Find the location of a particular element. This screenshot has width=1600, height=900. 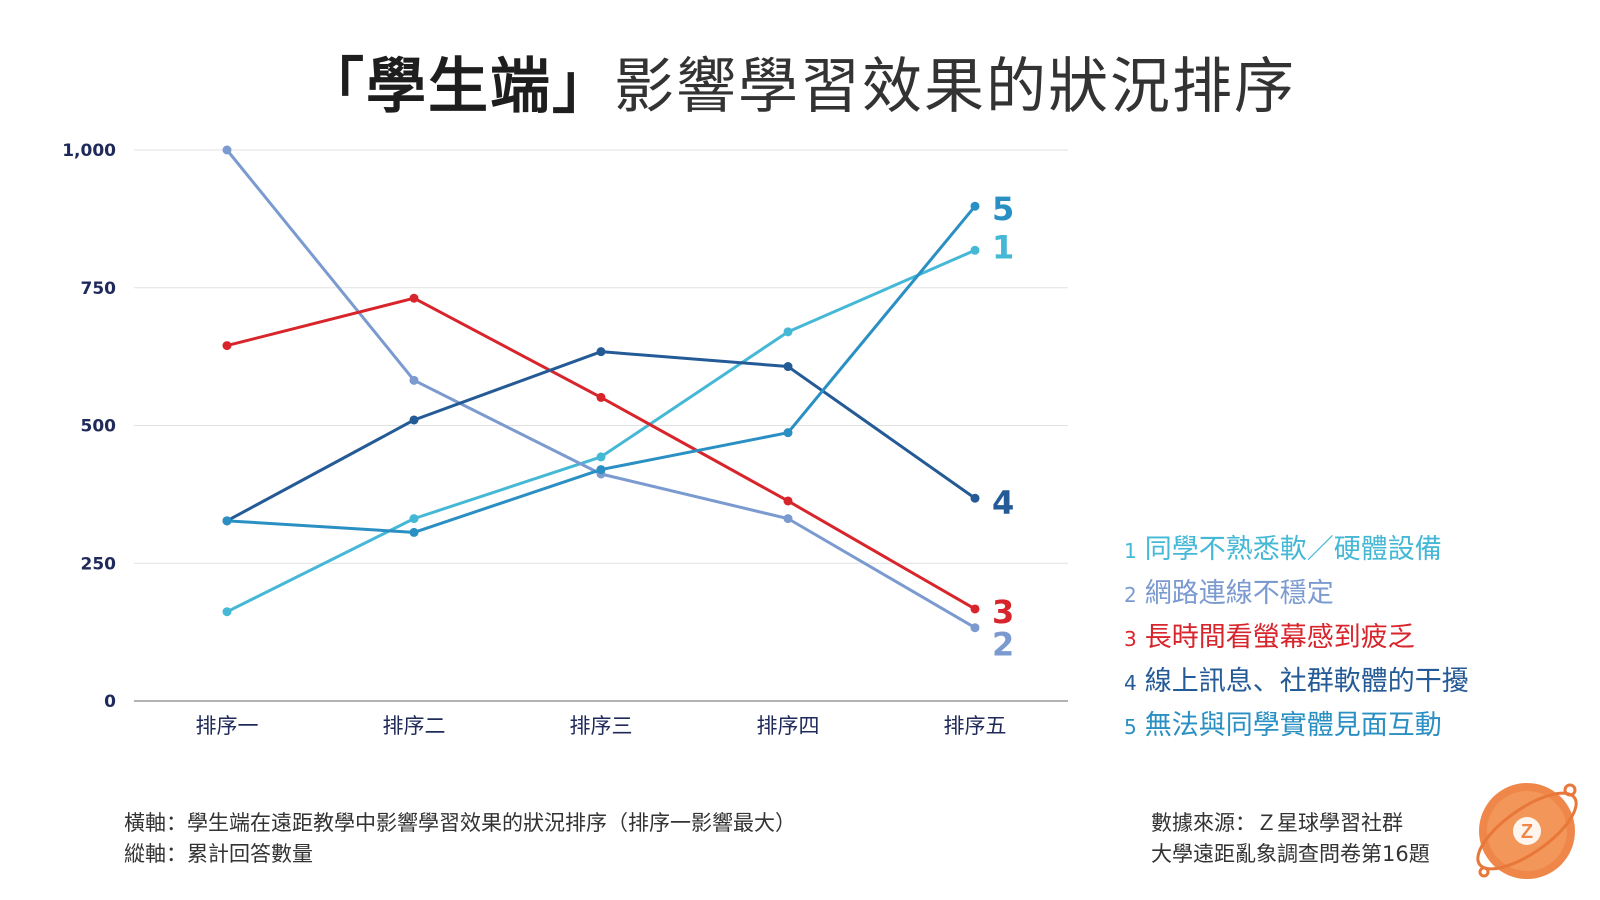

page-title: 「學生端」影響學習效果的狀況排序 is located at coordinates (800, 81).